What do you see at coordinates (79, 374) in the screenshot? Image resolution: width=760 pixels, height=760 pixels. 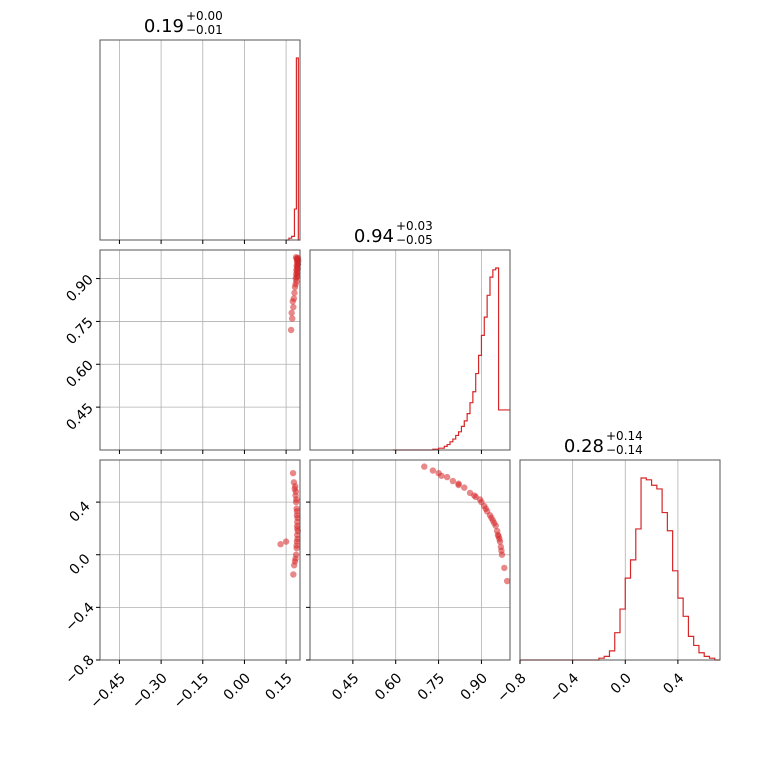 I see `y-tick-label: 0.60` at bounding box center [79, 374].